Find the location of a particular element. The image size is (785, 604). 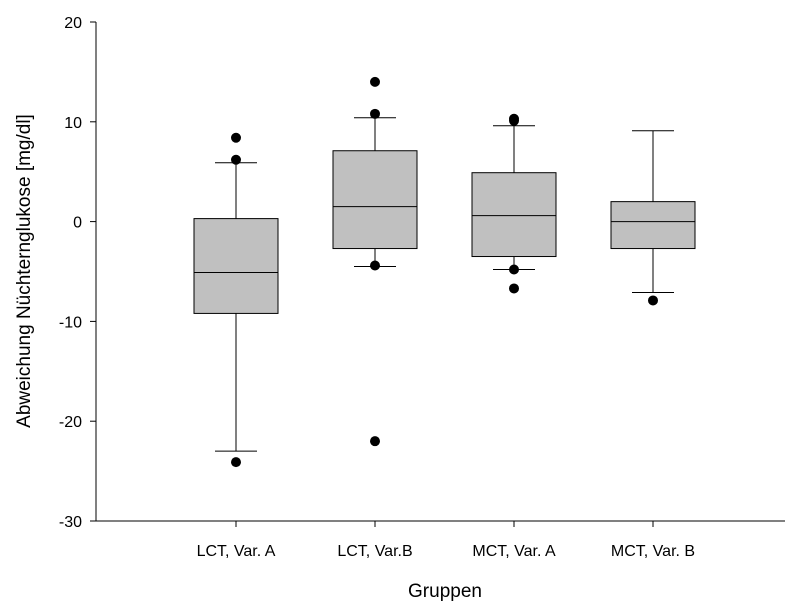

x-axis-label: Gruppen is located at coordinates (445, 591).